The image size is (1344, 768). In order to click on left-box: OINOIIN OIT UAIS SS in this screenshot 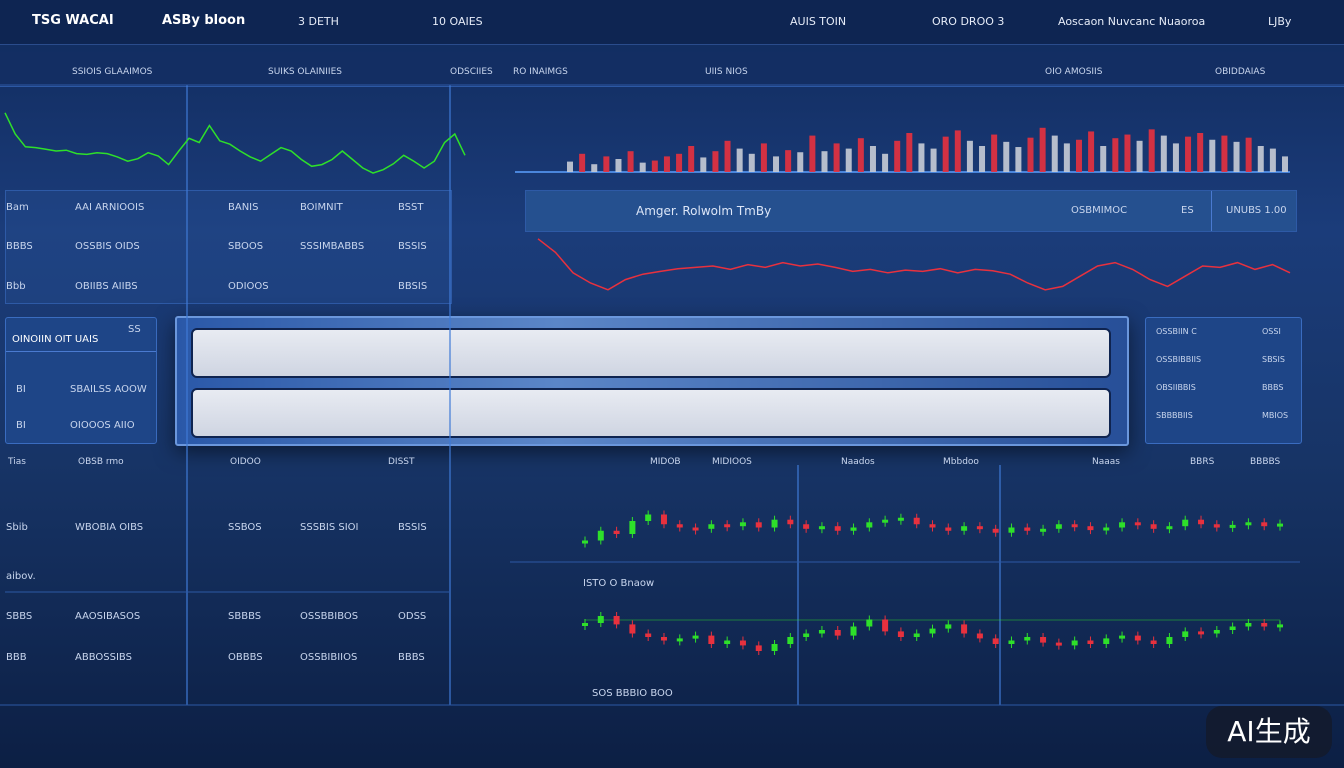, I will do `click(81, 380)`.